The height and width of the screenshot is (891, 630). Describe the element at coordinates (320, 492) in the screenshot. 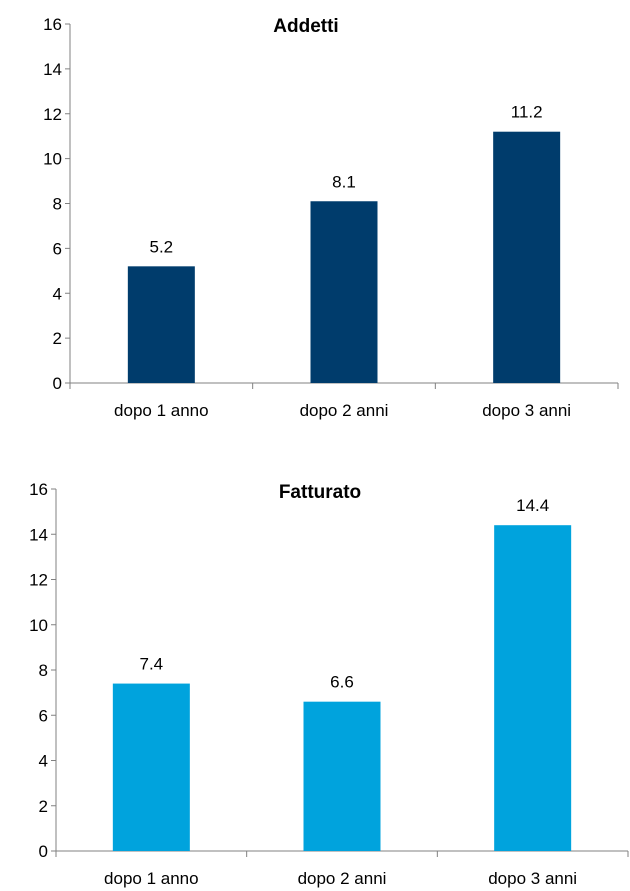

I see `chart-title: Fatturato` at that location.